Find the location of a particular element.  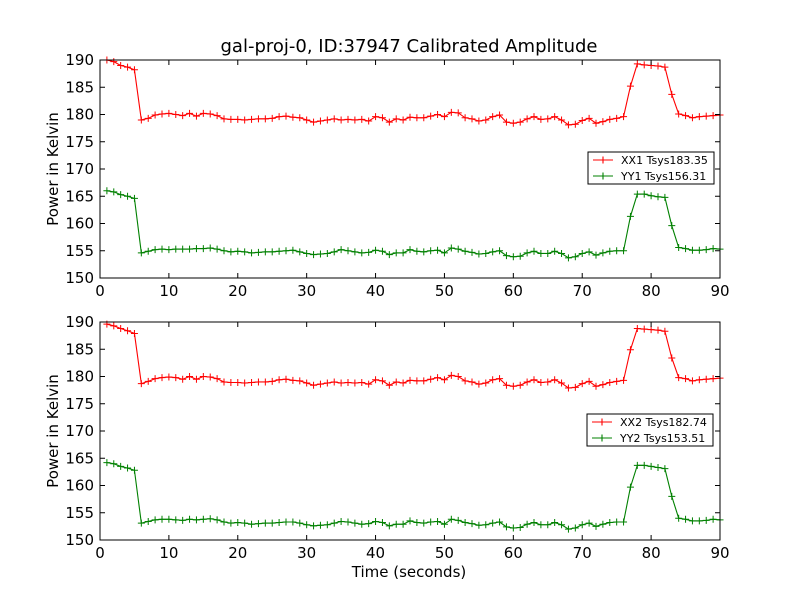

y-tick-label: 170 is located at coordinates (79, 431).